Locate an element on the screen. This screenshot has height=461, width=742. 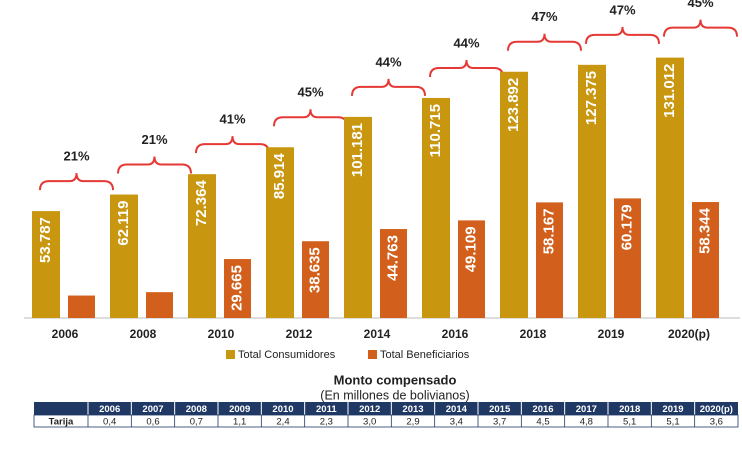
table-header: 2011 is located at coordinates (326, 409).